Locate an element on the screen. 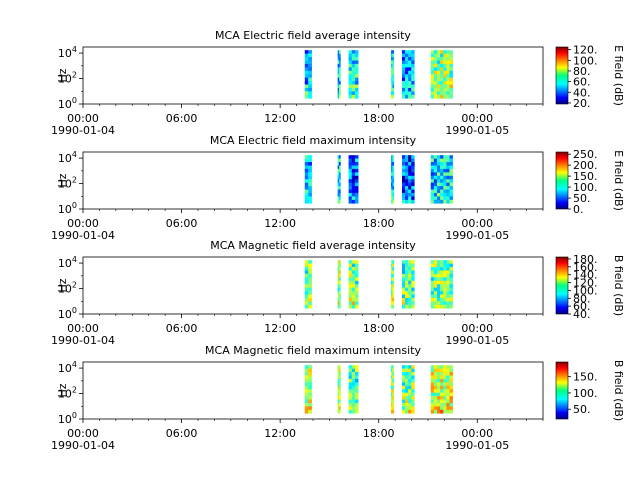 This screenshot has height=480, width=640. colorbar-label: B field (dB) is located at coordinates (618, 285).